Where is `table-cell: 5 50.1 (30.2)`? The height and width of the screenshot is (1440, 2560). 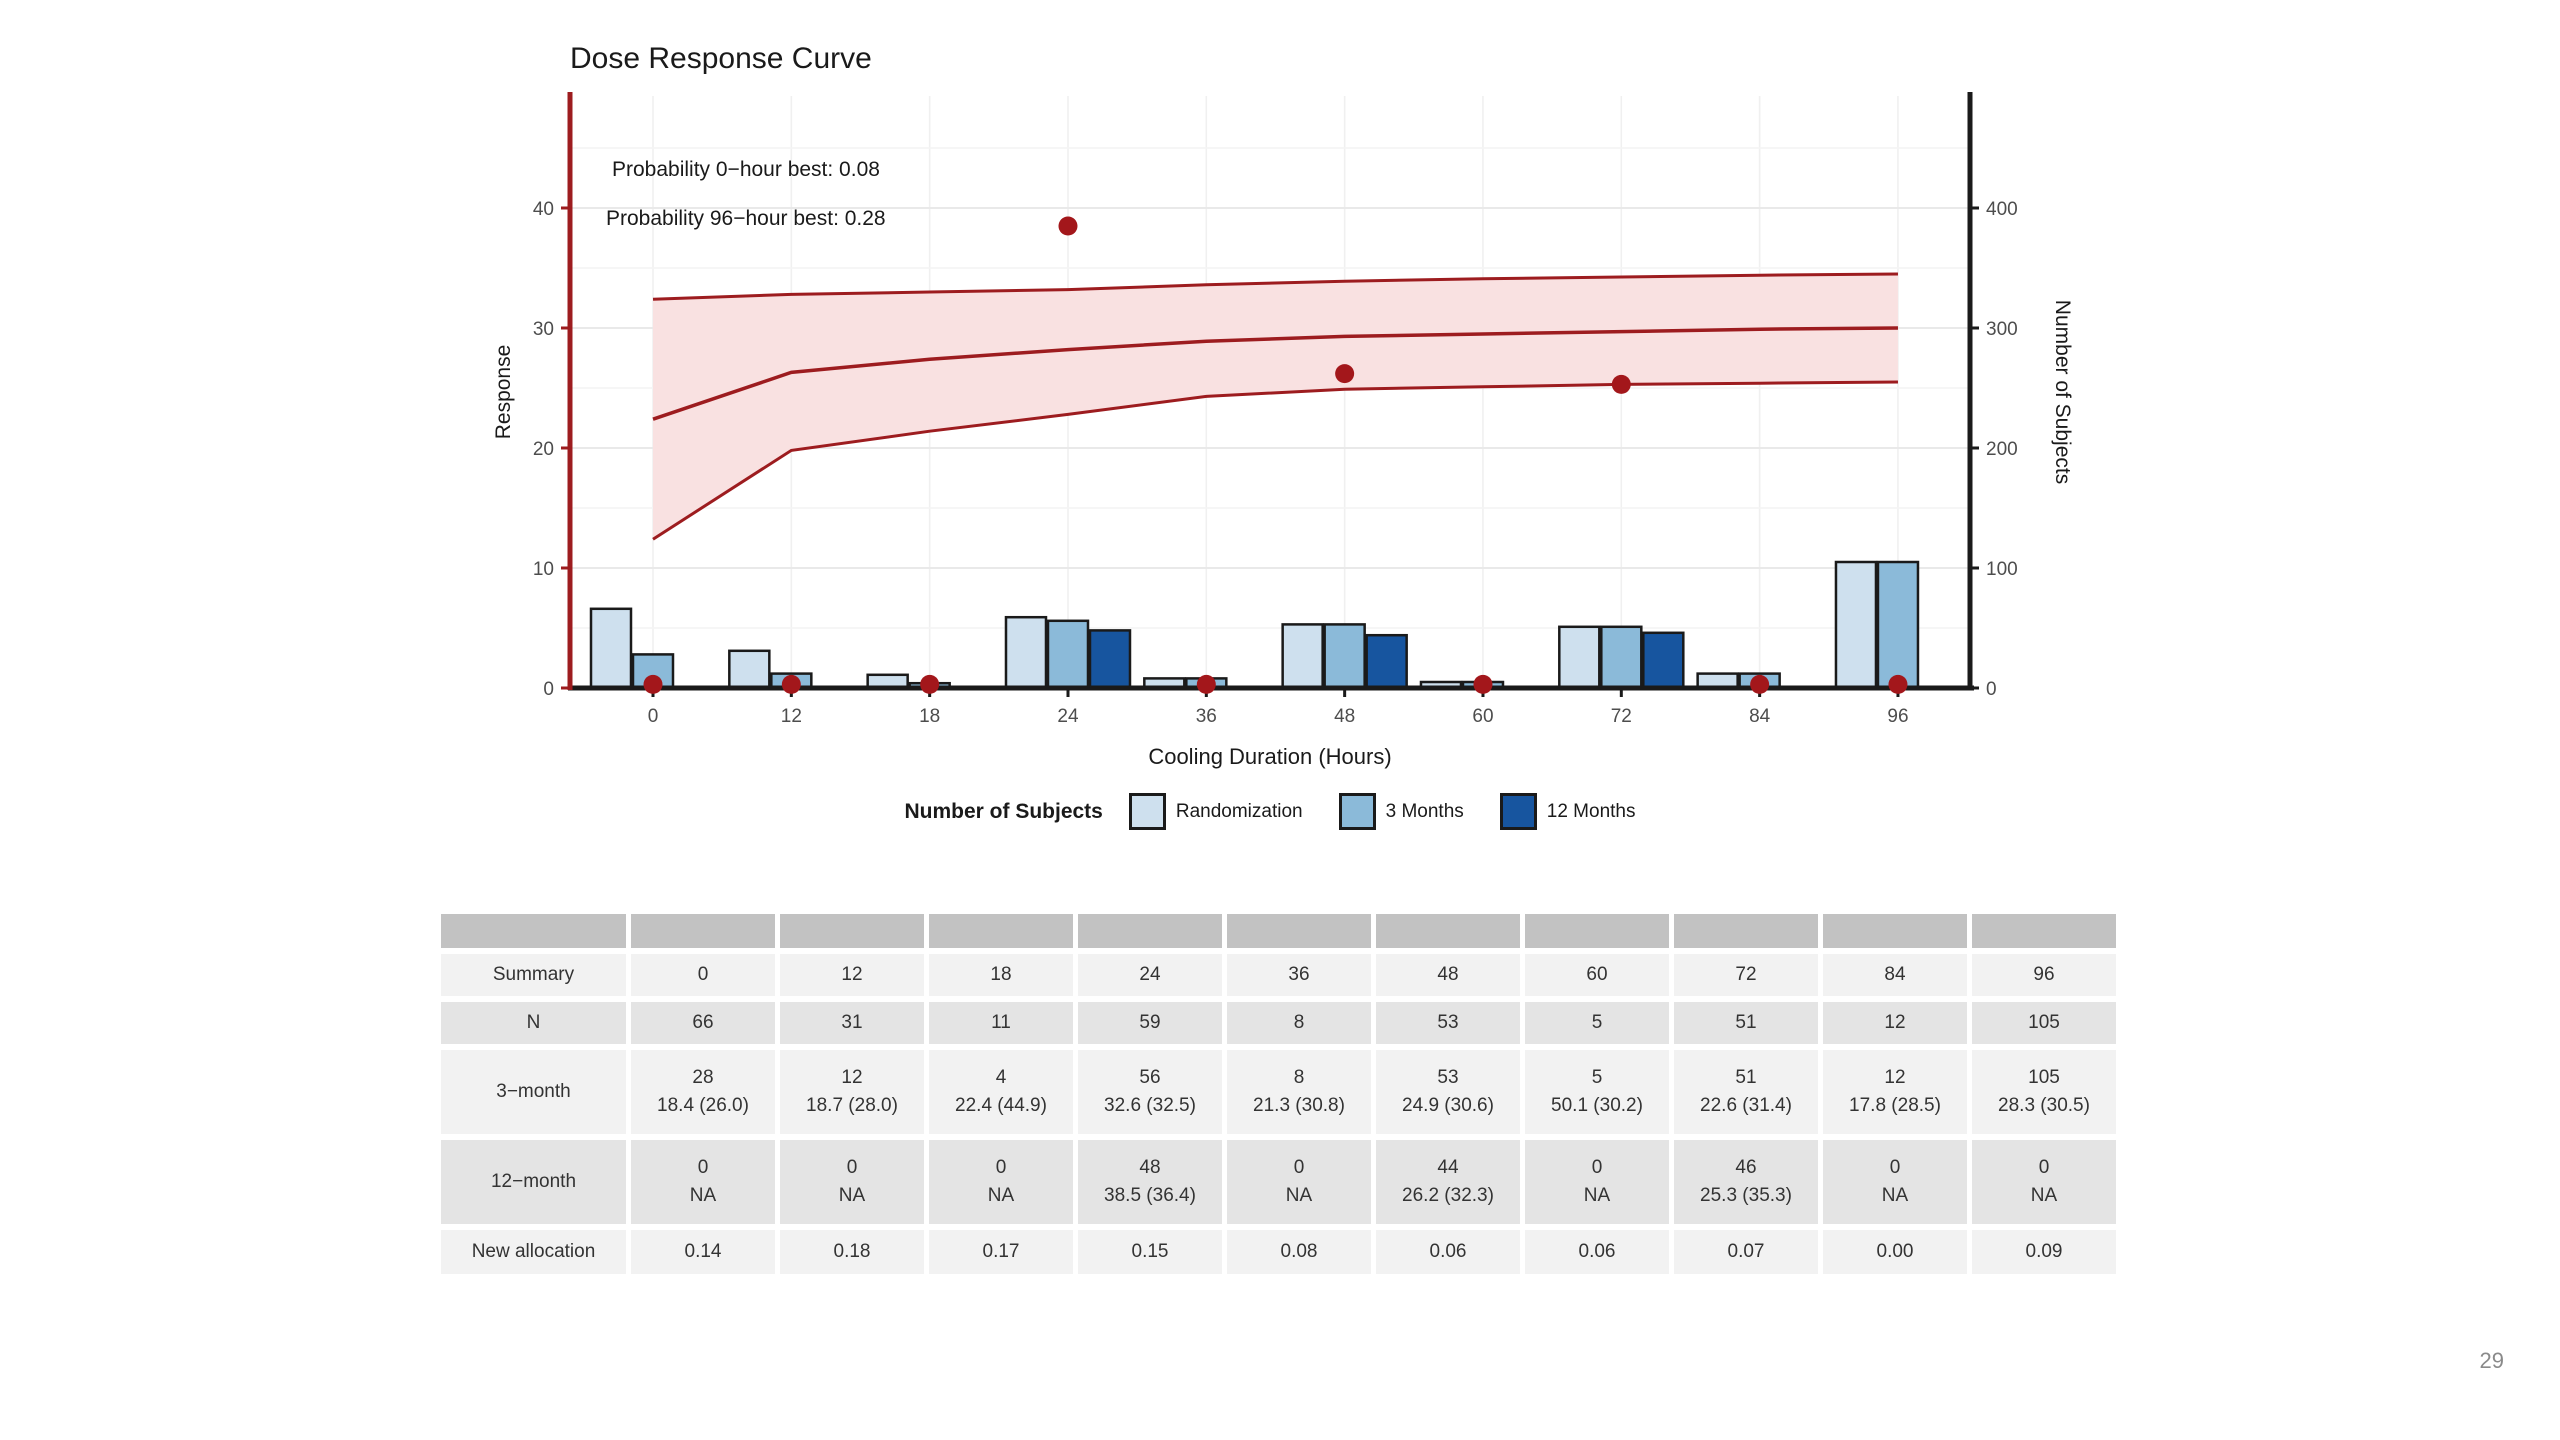
table-cell: 5 50.1 (30.2) is located at coordinates (1597, 1092).